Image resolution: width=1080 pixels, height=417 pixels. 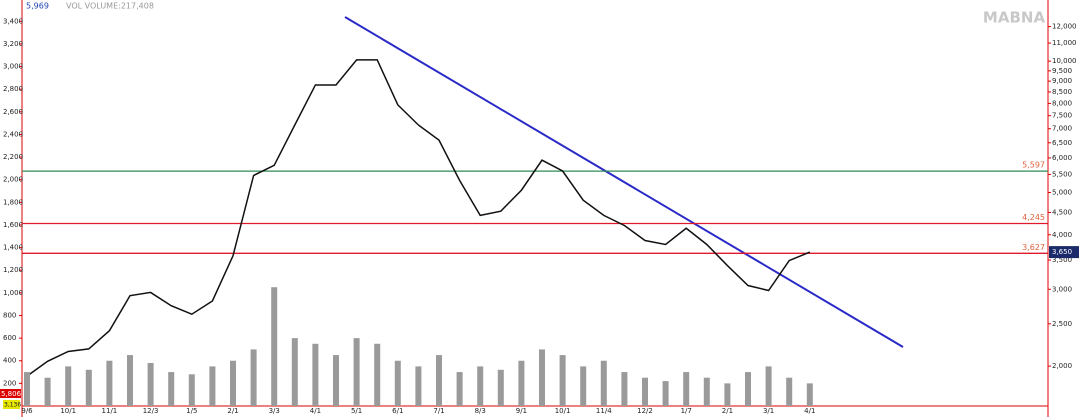 I want to click on last-price-box, so click(x=1064, y=252).